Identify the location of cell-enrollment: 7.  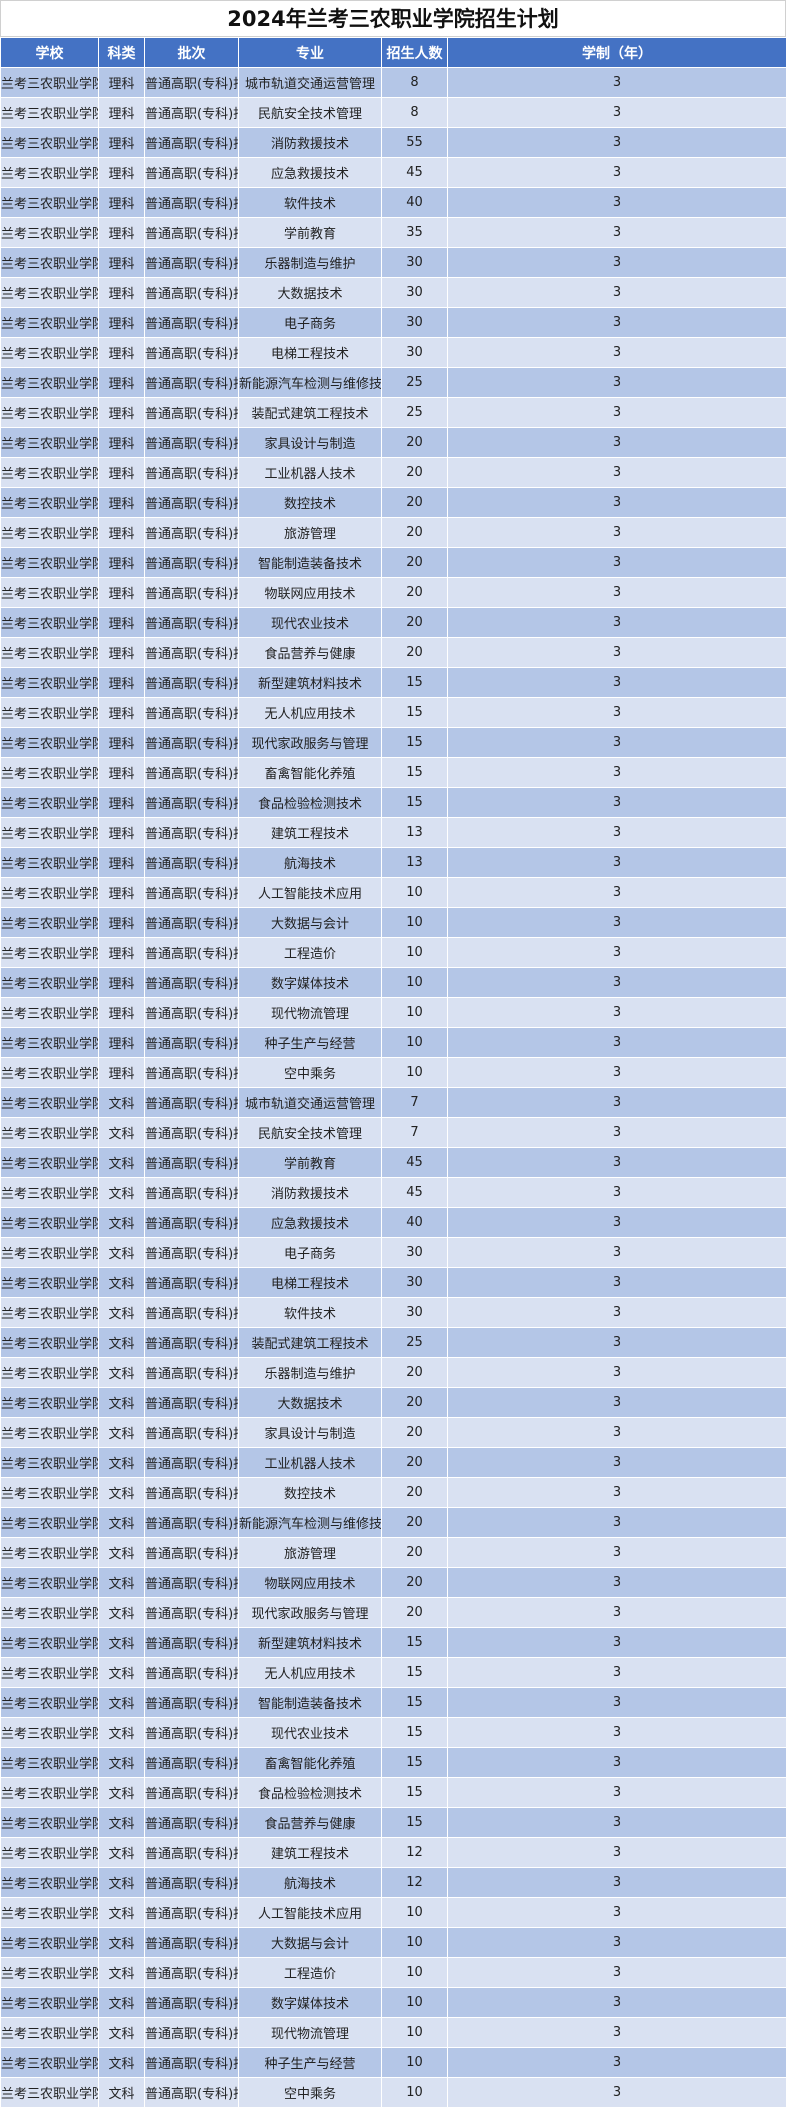
(414, 1102).